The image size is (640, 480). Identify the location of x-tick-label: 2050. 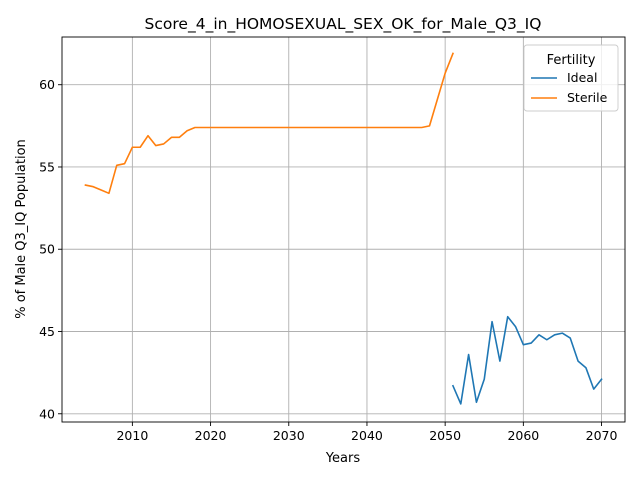
(445, 435).